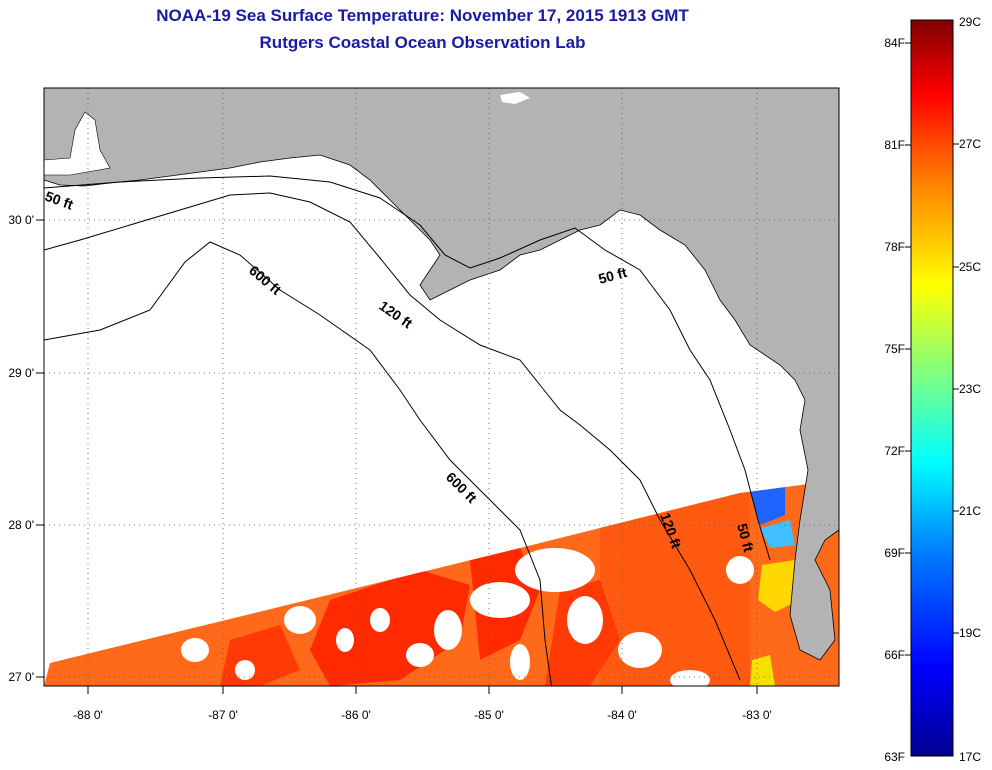  What do you see at coordinates (489, 715) in the screenshot?
I see `lon-tick-label: -85 0'` at bounding box center [489, 715].